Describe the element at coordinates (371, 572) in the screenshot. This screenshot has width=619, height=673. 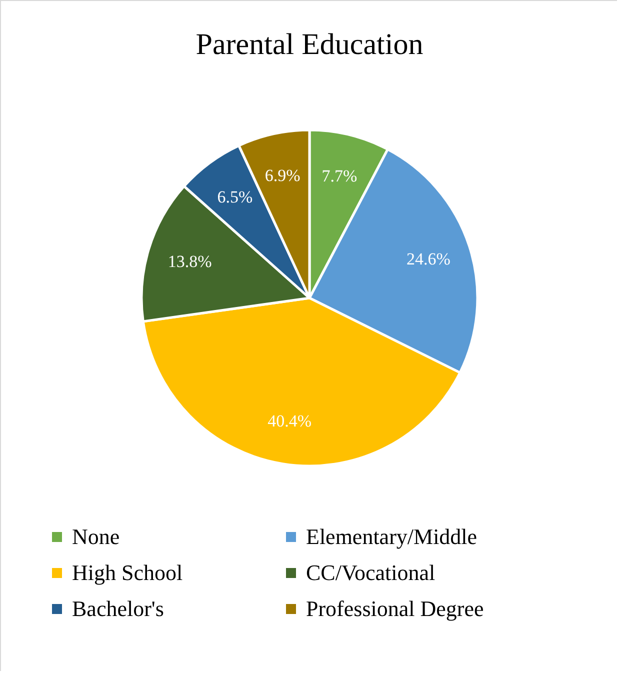
I see `legend-label: CC/Vocational` at that location.